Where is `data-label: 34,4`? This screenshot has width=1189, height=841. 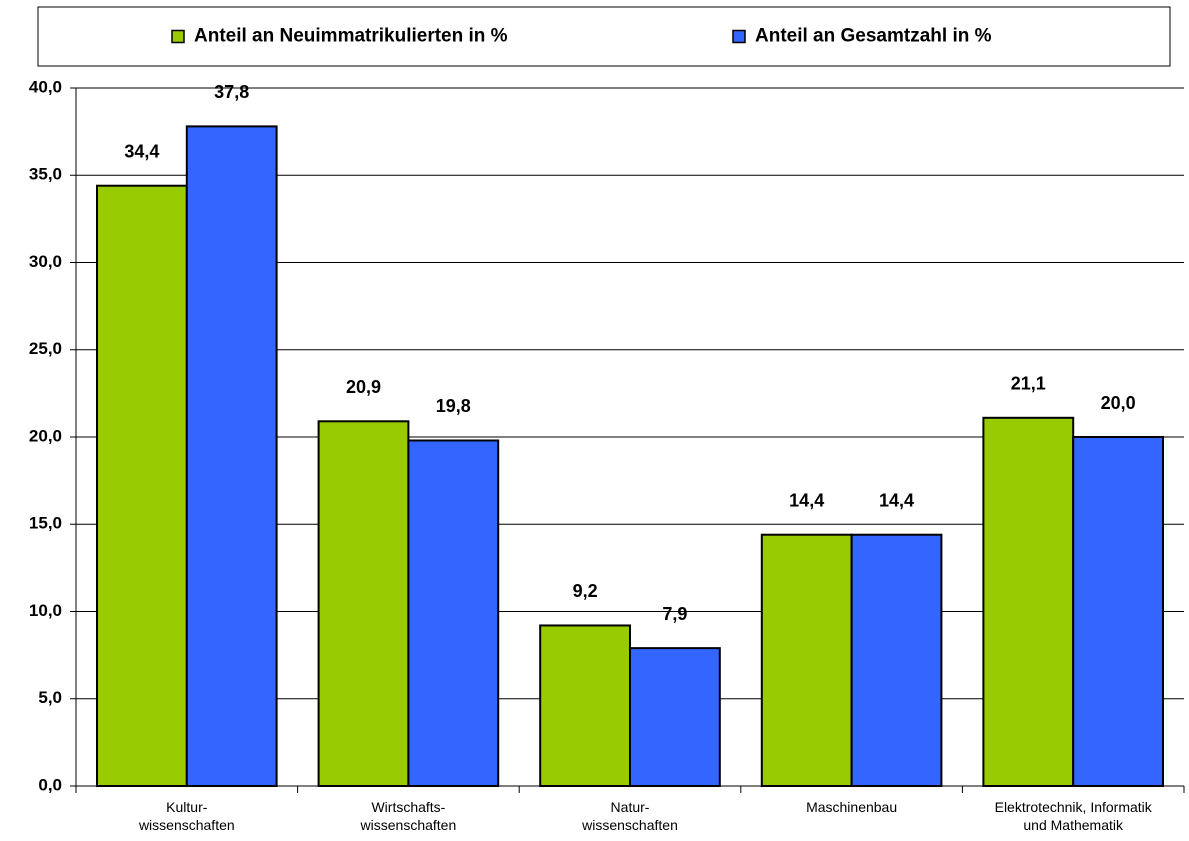
data-label: 34,4 is located at coordinates (141, 151).